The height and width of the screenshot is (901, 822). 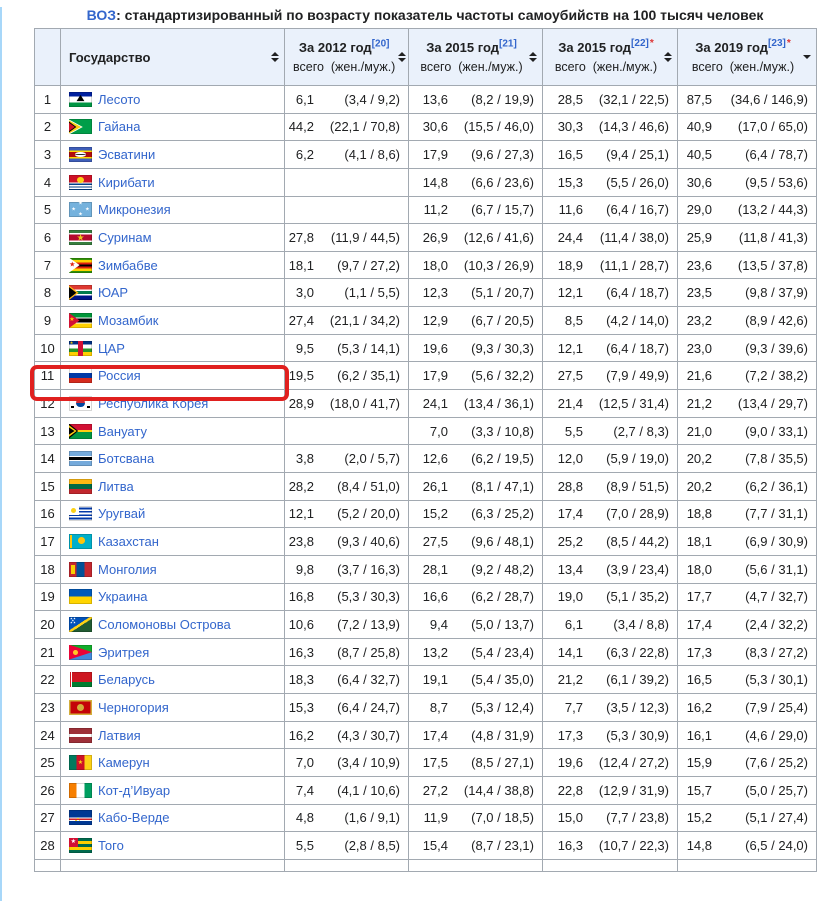 I want to click on country-link: Казахстан, so click(x=128, y=542).